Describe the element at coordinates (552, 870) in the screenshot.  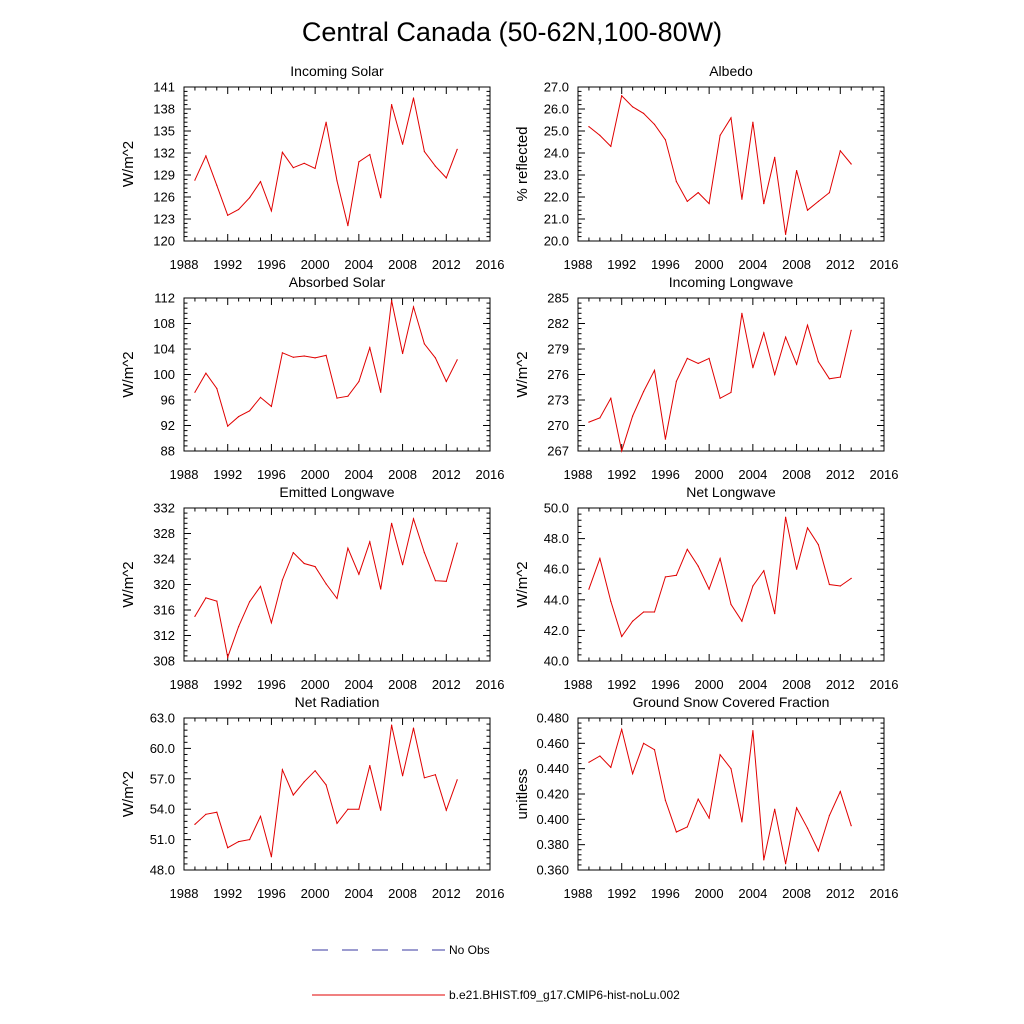
I see `y-tick-label: 0.360` at that location.